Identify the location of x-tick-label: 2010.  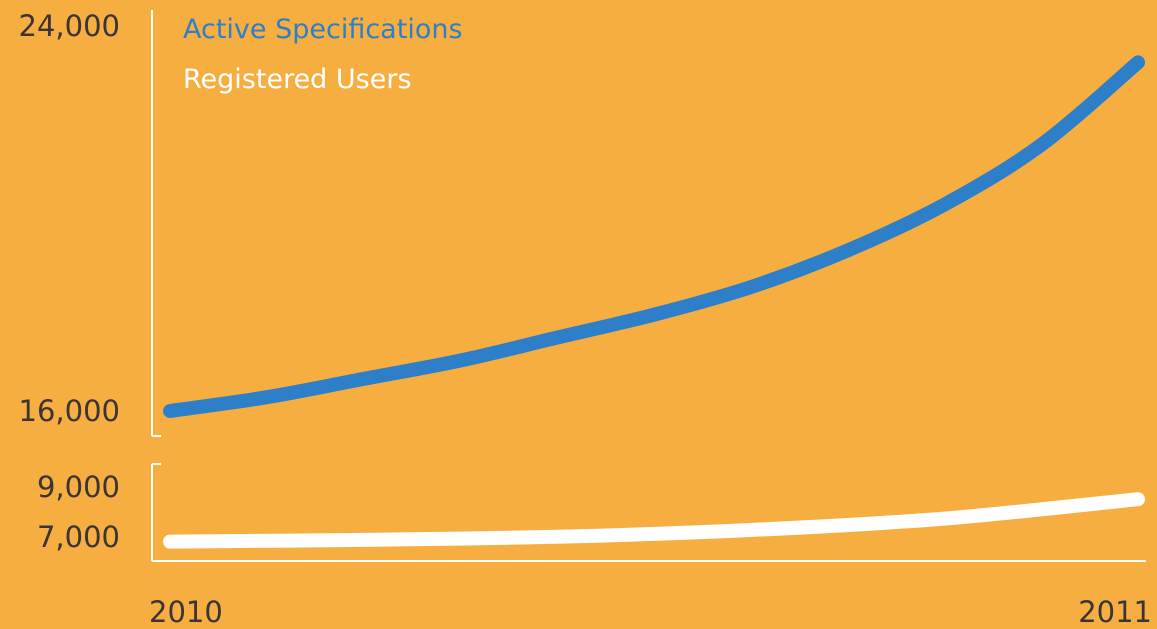
(186, 612).